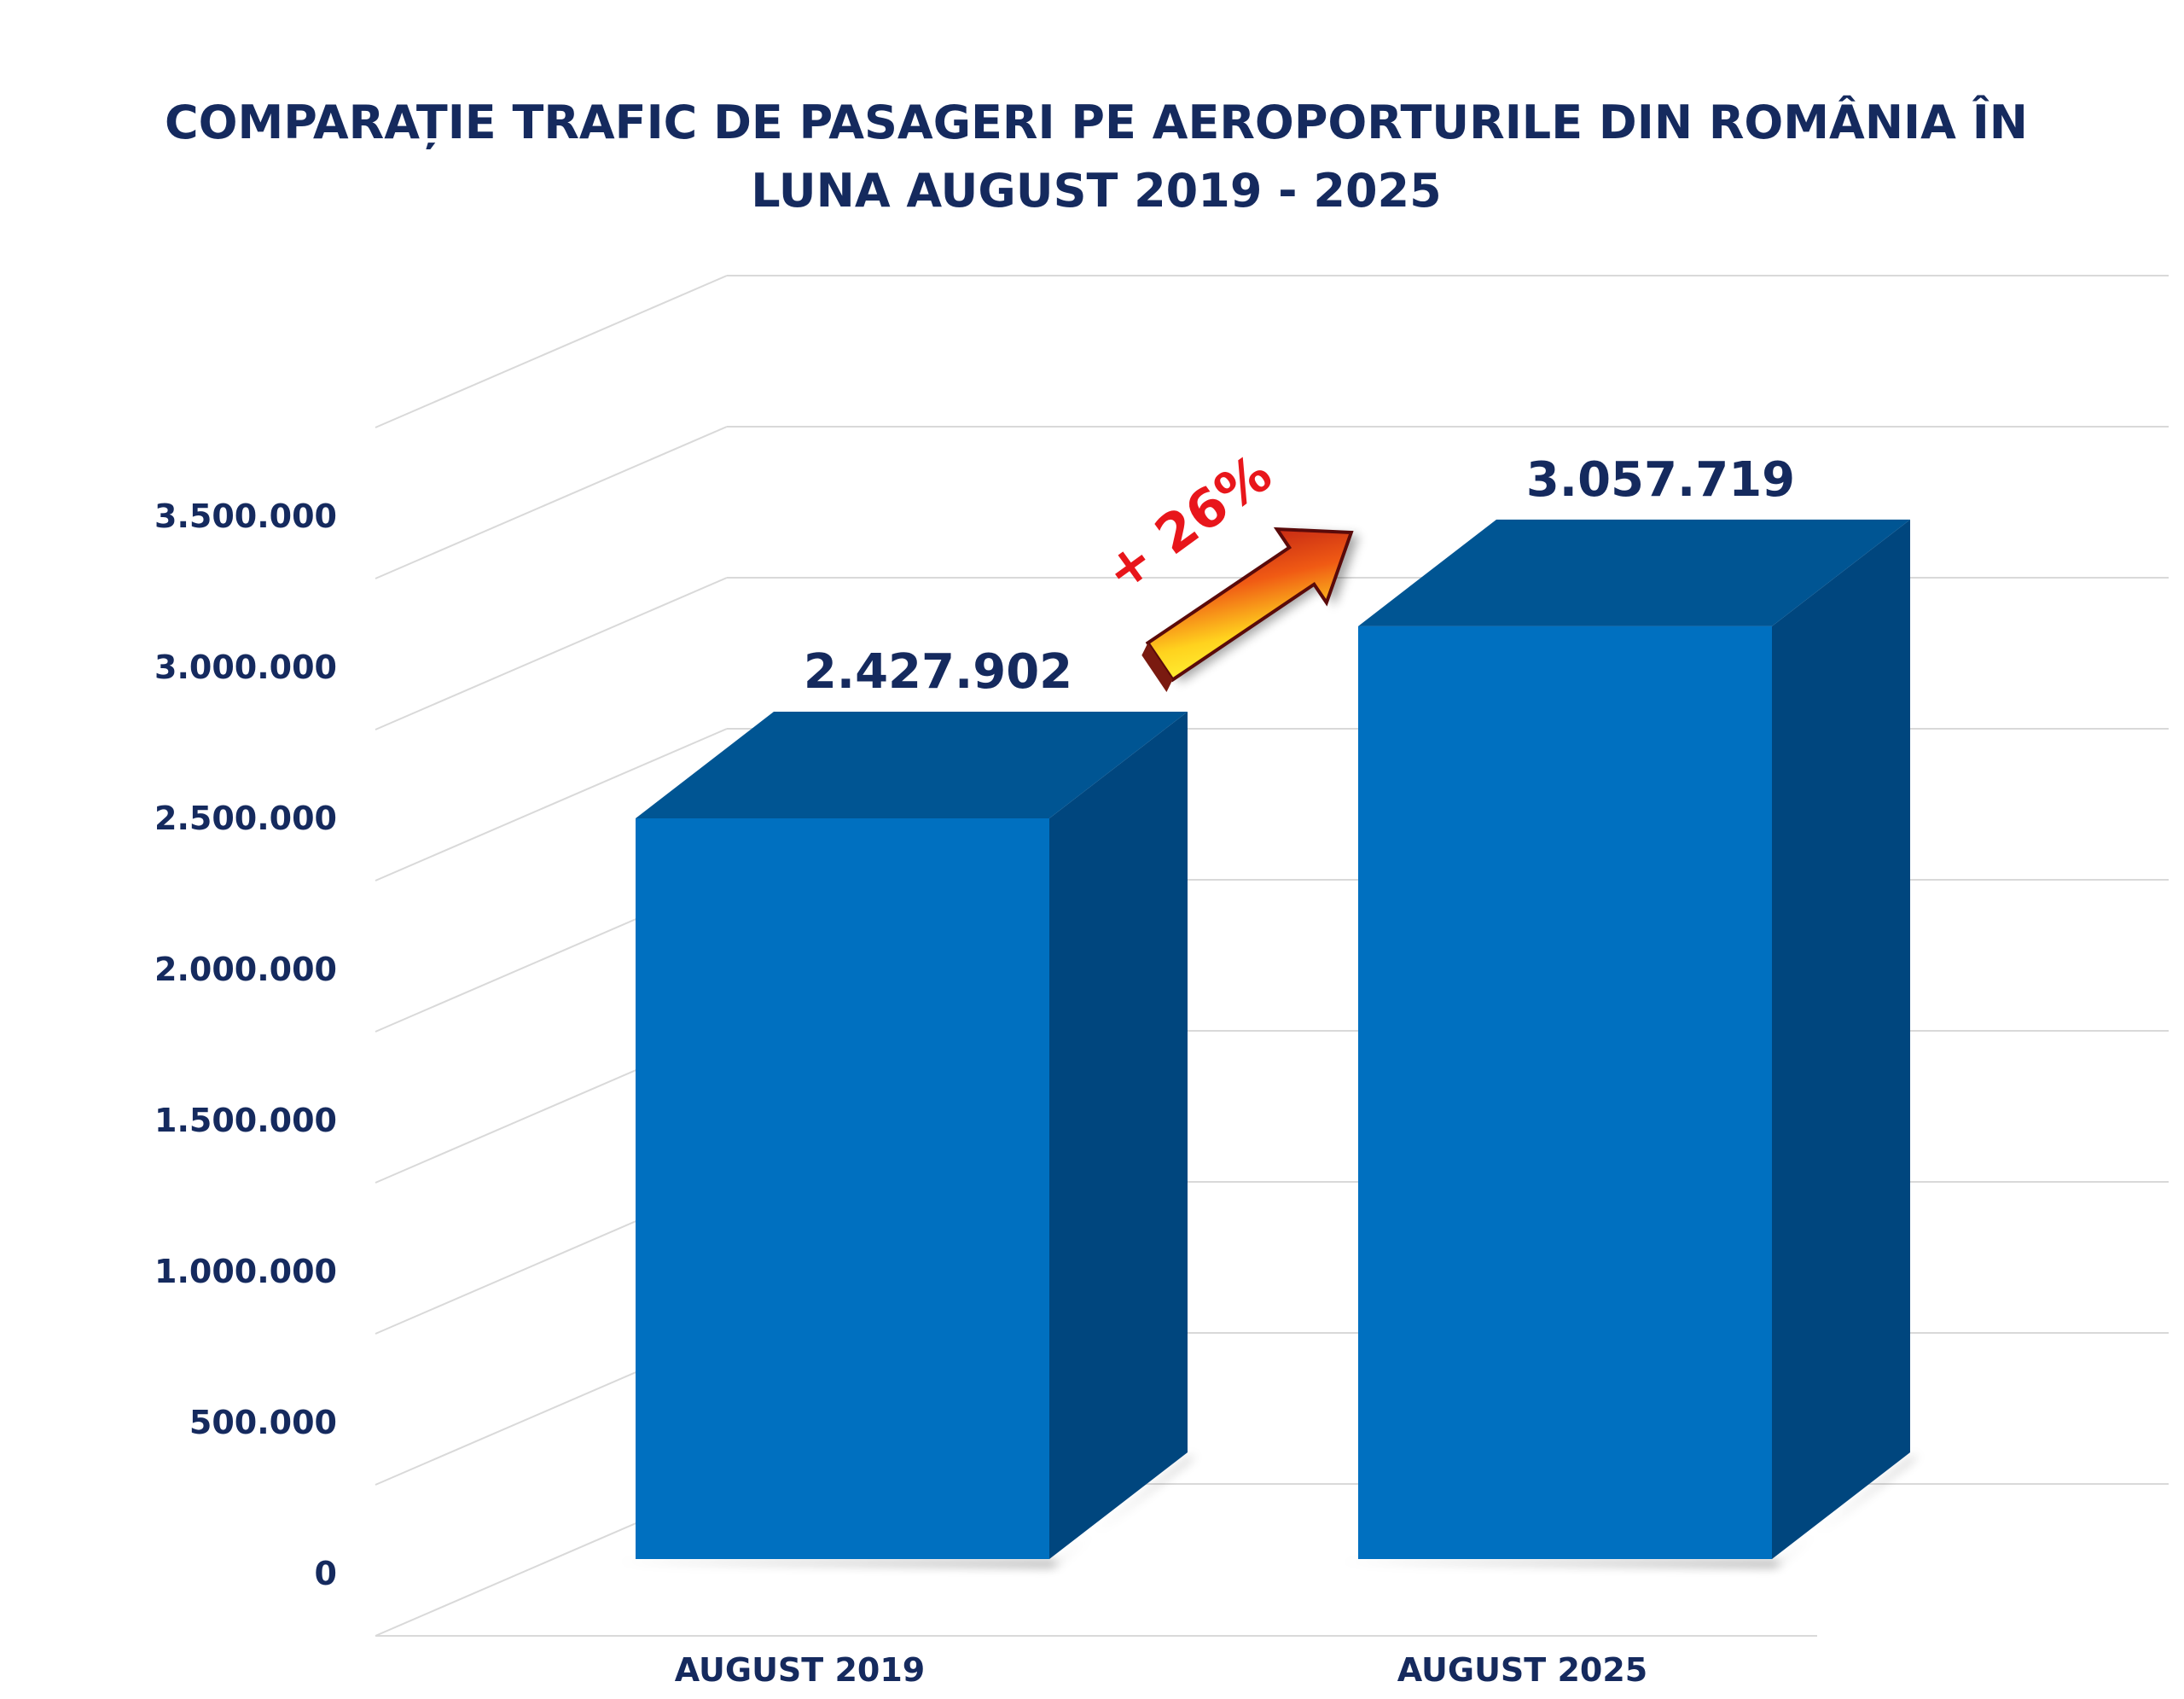  What do you see at coordinates (245, 1120) in the screenshot?
I see `y-tick-label: 1.500.000` at bounding box center [245, 1120].